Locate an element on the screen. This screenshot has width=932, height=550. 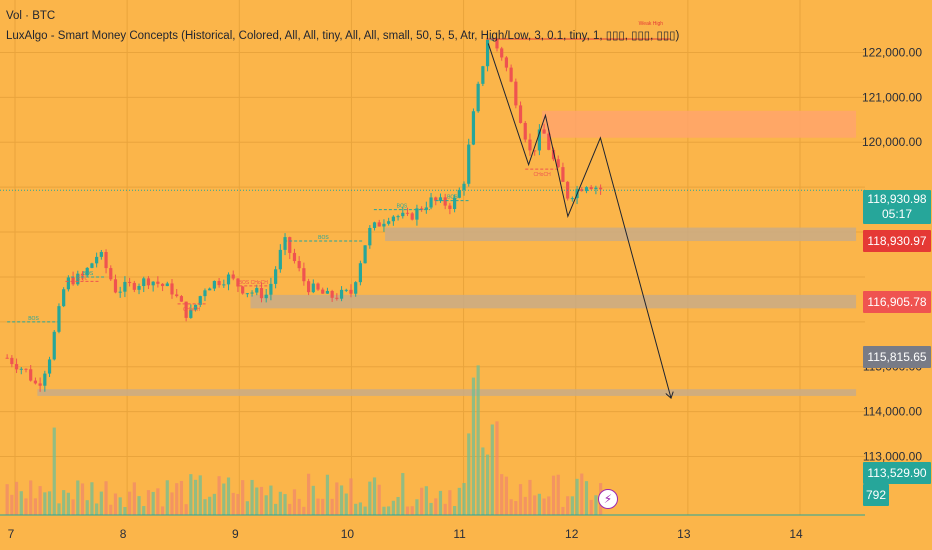
symbol-title: Vol · BTC is located at coordinates (31, 16).